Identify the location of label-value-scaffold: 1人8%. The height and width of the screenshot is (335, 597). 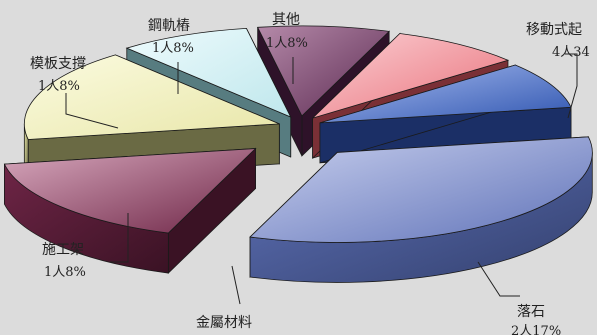
(65, 272).